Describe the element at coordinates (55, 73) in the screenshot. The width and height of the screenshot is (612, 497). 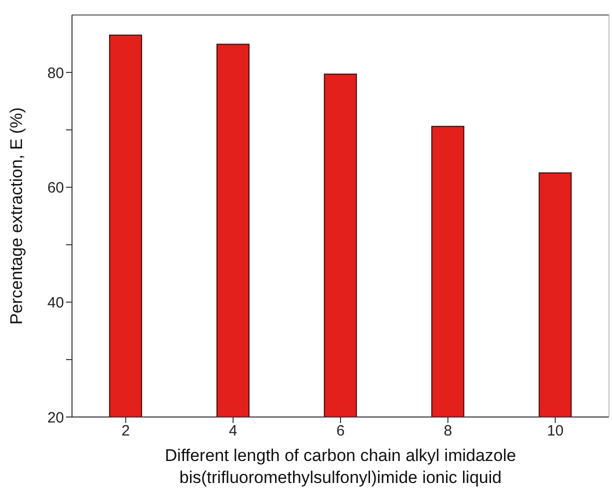
I see `y-tick-label: 80` at that location.